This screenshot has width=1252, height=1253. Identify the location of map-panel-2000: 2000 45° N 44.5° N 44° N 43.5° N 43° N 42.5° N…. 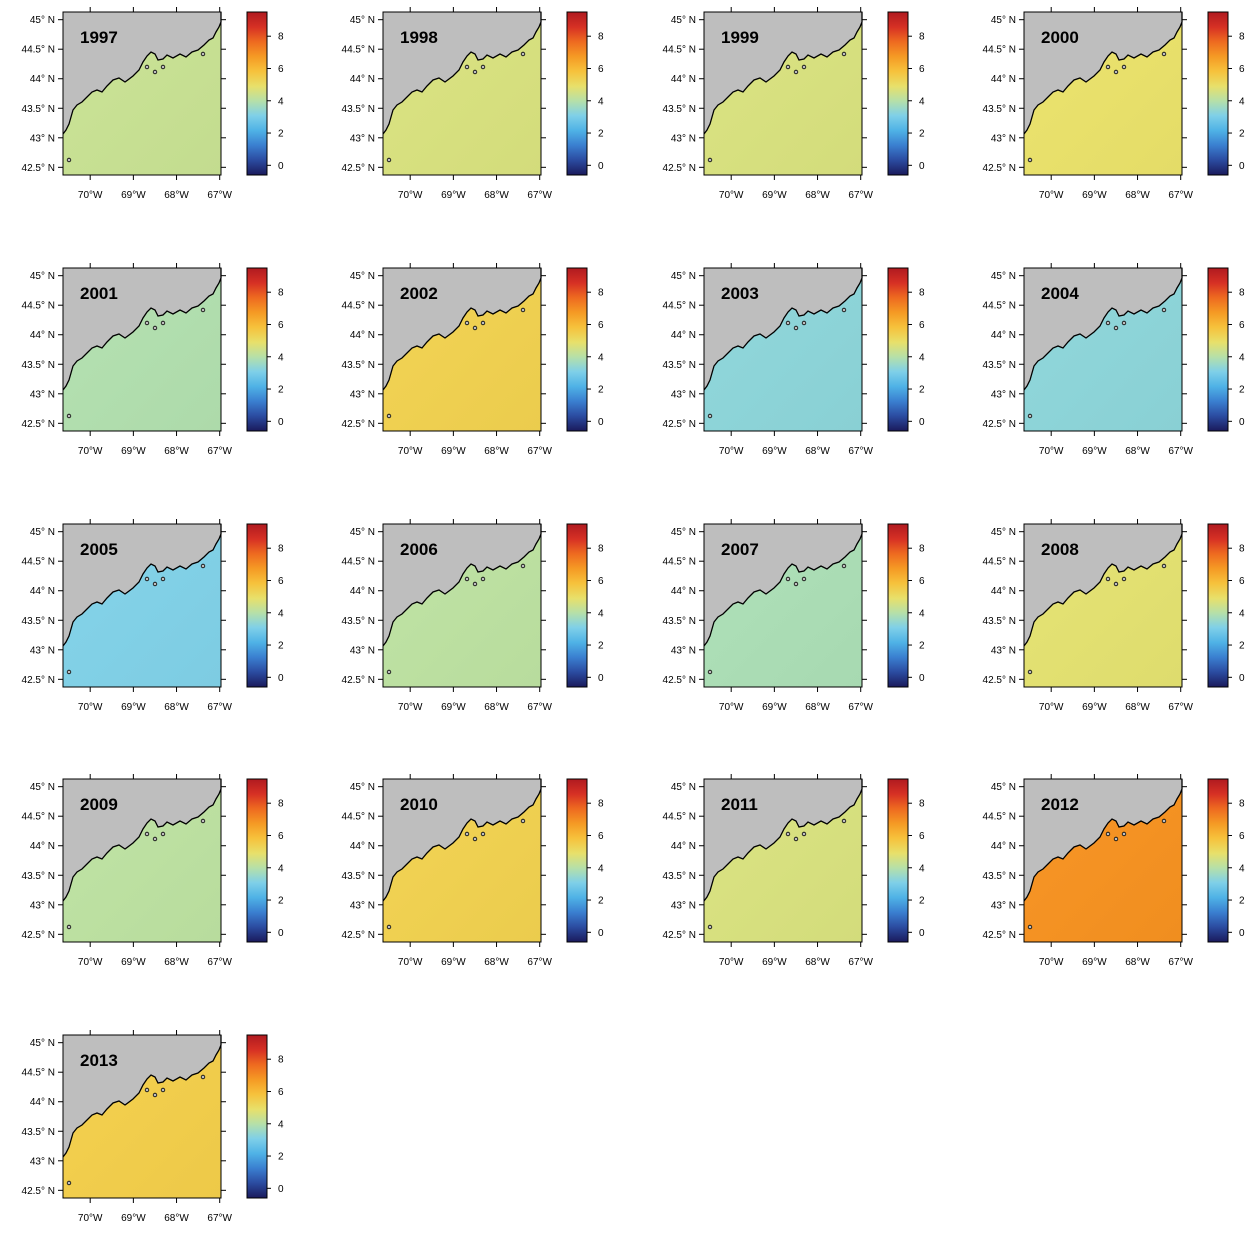
(1106, 115).